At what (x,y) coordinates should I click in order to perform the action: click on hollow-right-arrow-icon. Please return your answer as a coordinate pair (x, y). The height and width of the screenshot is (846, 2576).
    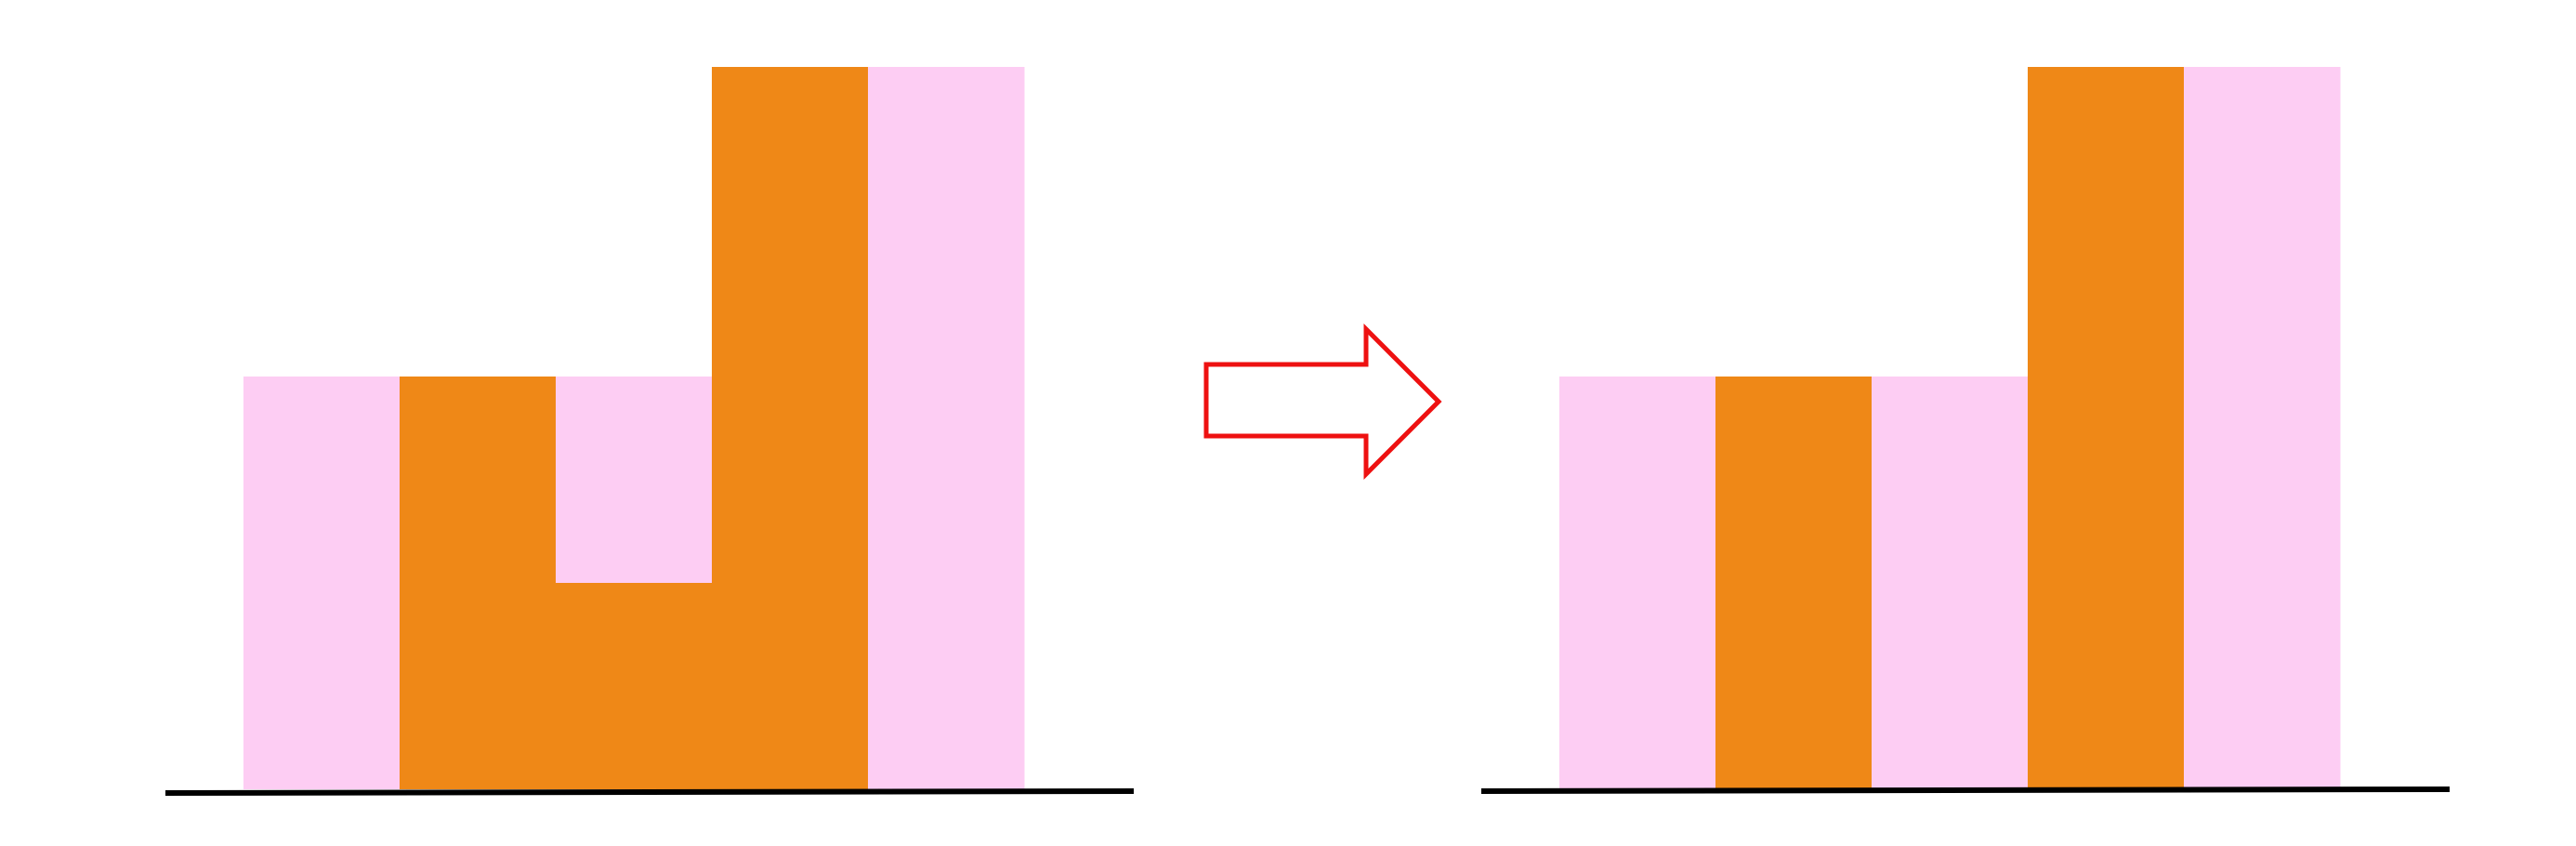
    Looking at the image, I should click on (1322, 402).